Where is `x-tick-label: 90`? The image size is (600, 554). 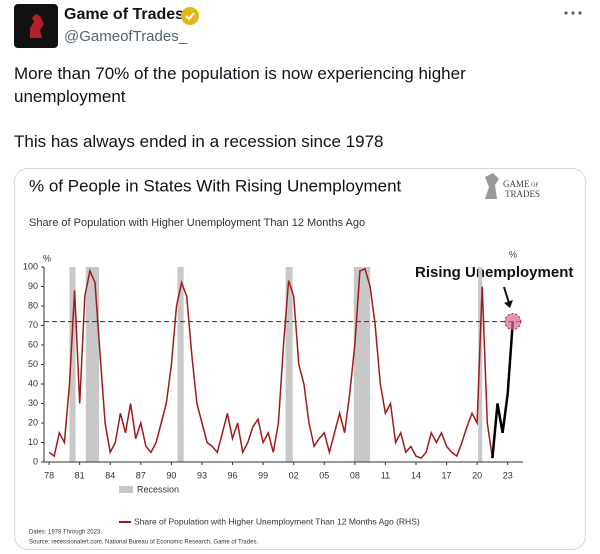
x-tick-label: 90 is located at coordinates (171, 475).